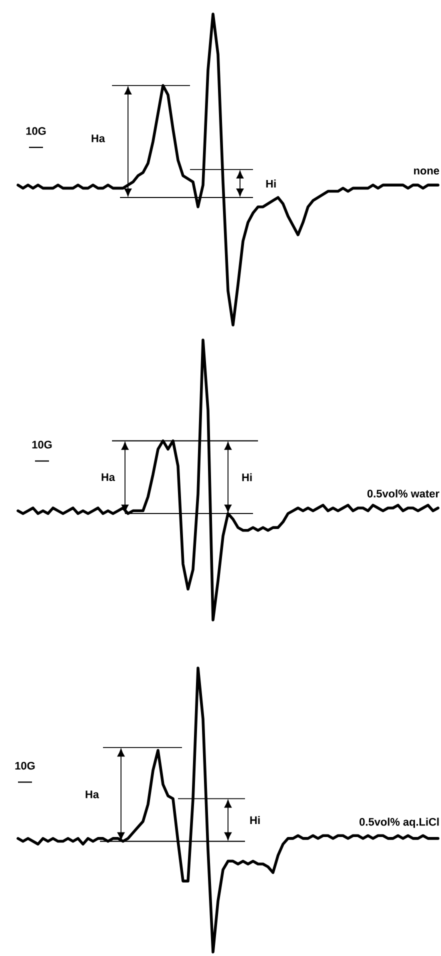  I want to click on series-label: 0.5vol% aq.LiCl, so click(399, 823).